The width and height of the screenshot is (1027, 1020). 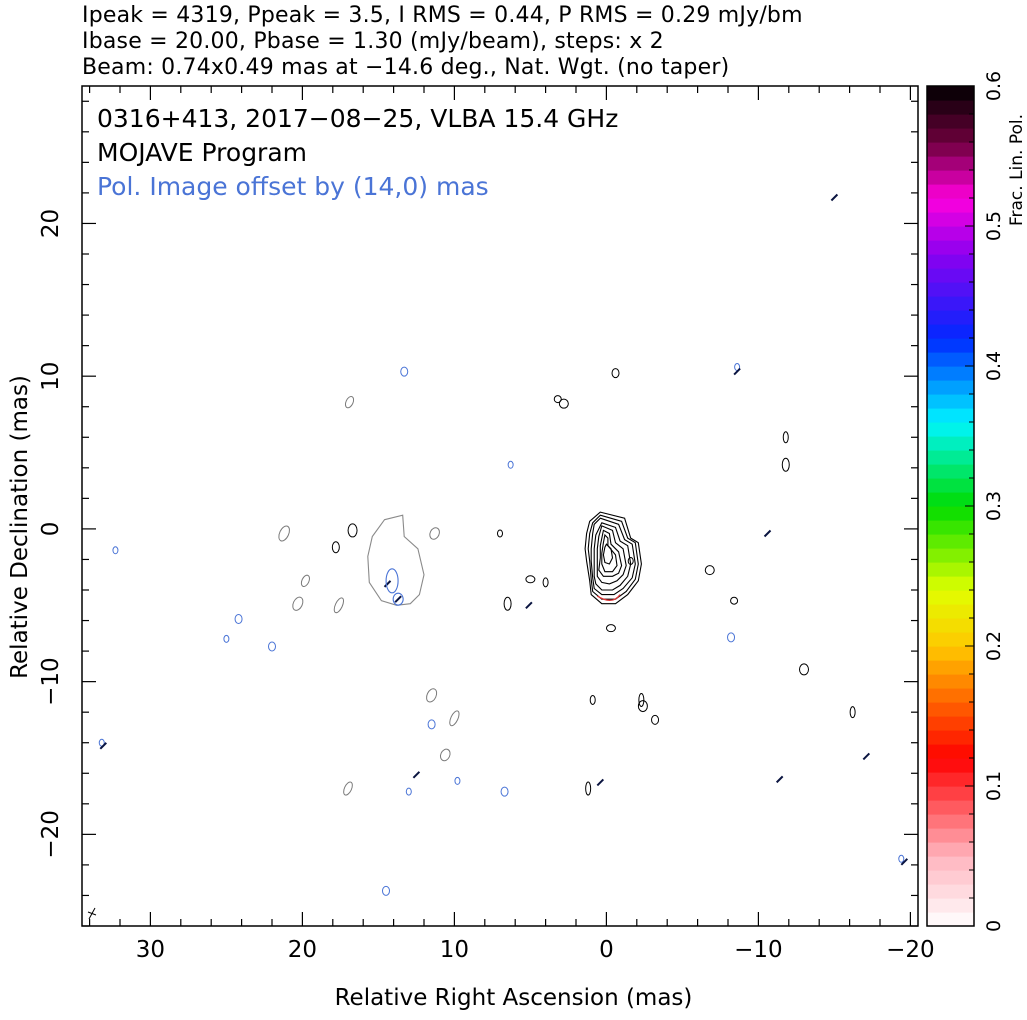 I want to click on colorbar-frame, so click(x=950, y=506).